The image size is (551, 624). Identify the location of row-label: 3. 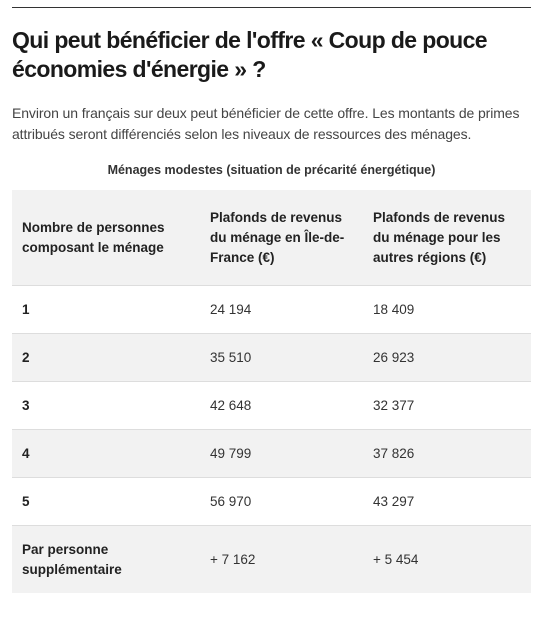
(106, 405).